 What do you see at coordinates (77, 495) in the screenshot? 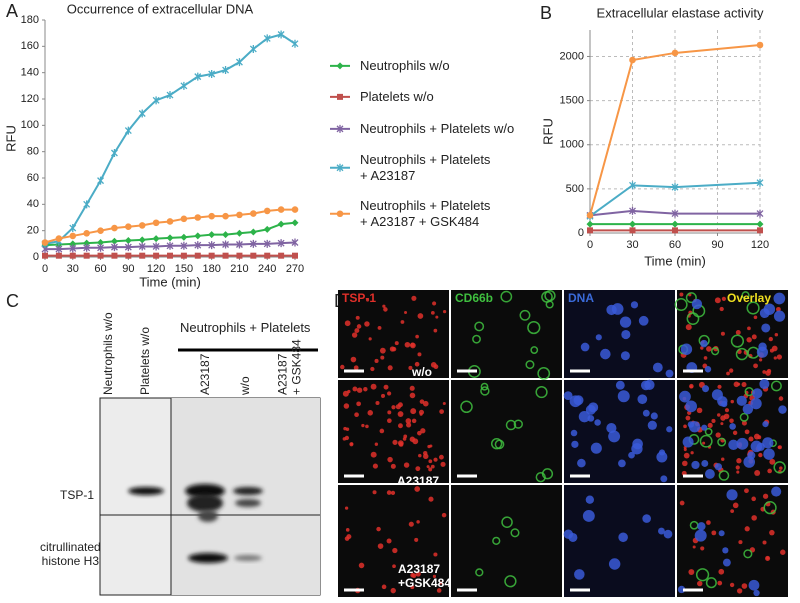
I see `row-label: TSP-1` at bounding box center [77, 495].